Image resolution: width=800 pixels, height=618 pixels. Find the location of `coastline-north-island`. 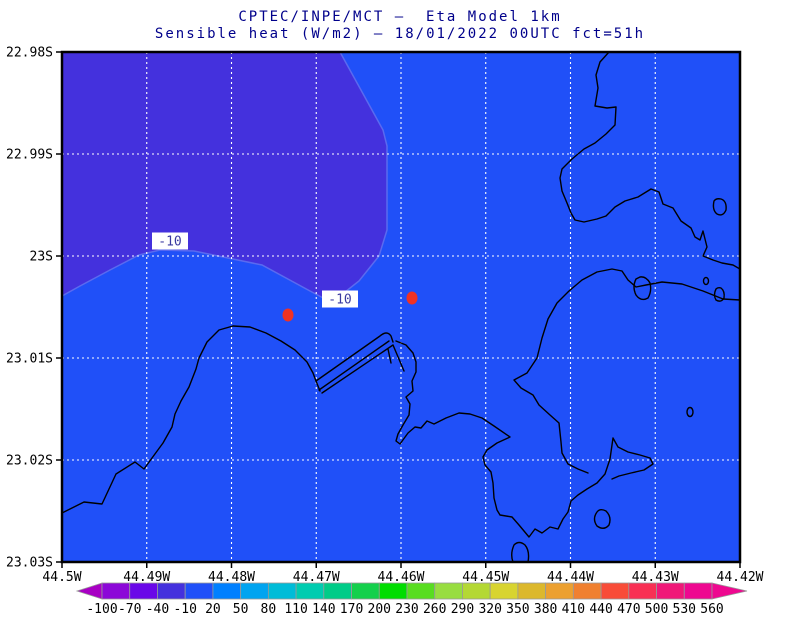

coastline-north-island is located at coordinates (649, 161).